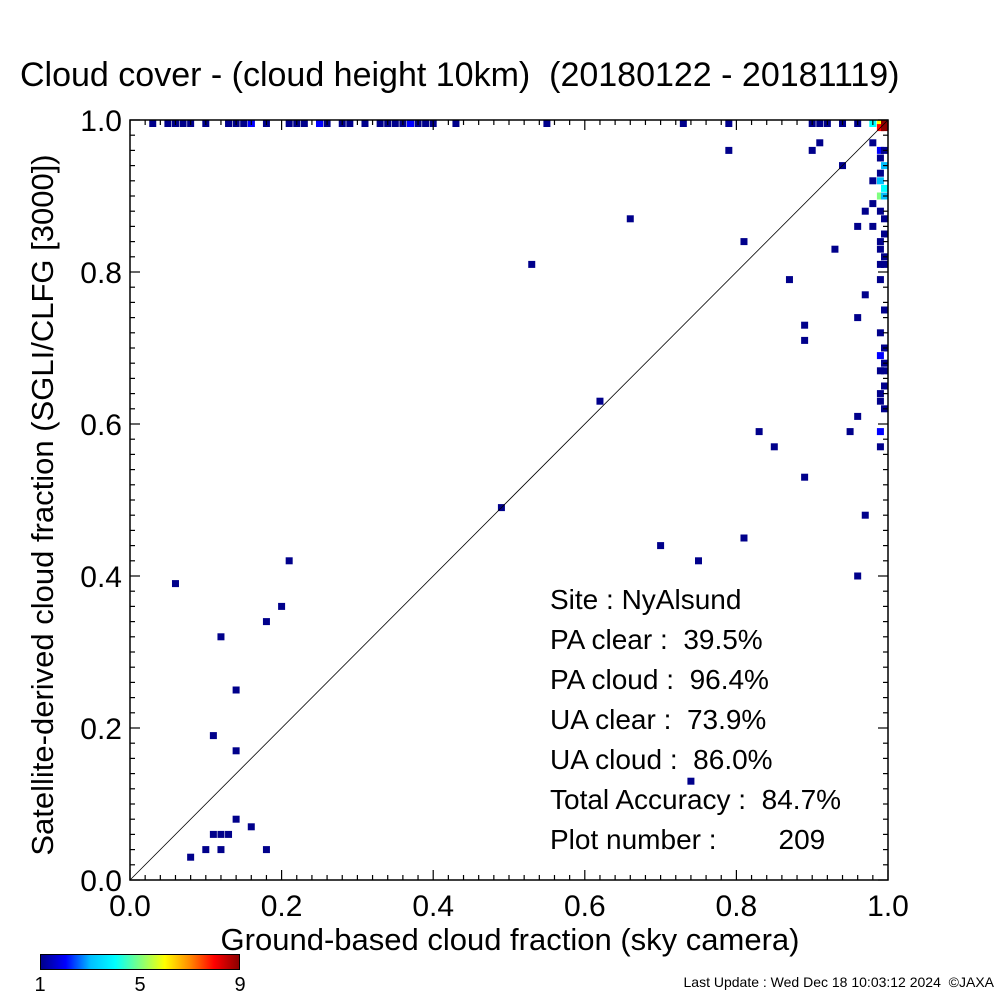 The image size is (1000, 1000). What do you see at coordinates (661, 759) in the screenshot?
I see `stats-ua-cloud: UA cloud : 86.0%` at bounding box center [661, 759].